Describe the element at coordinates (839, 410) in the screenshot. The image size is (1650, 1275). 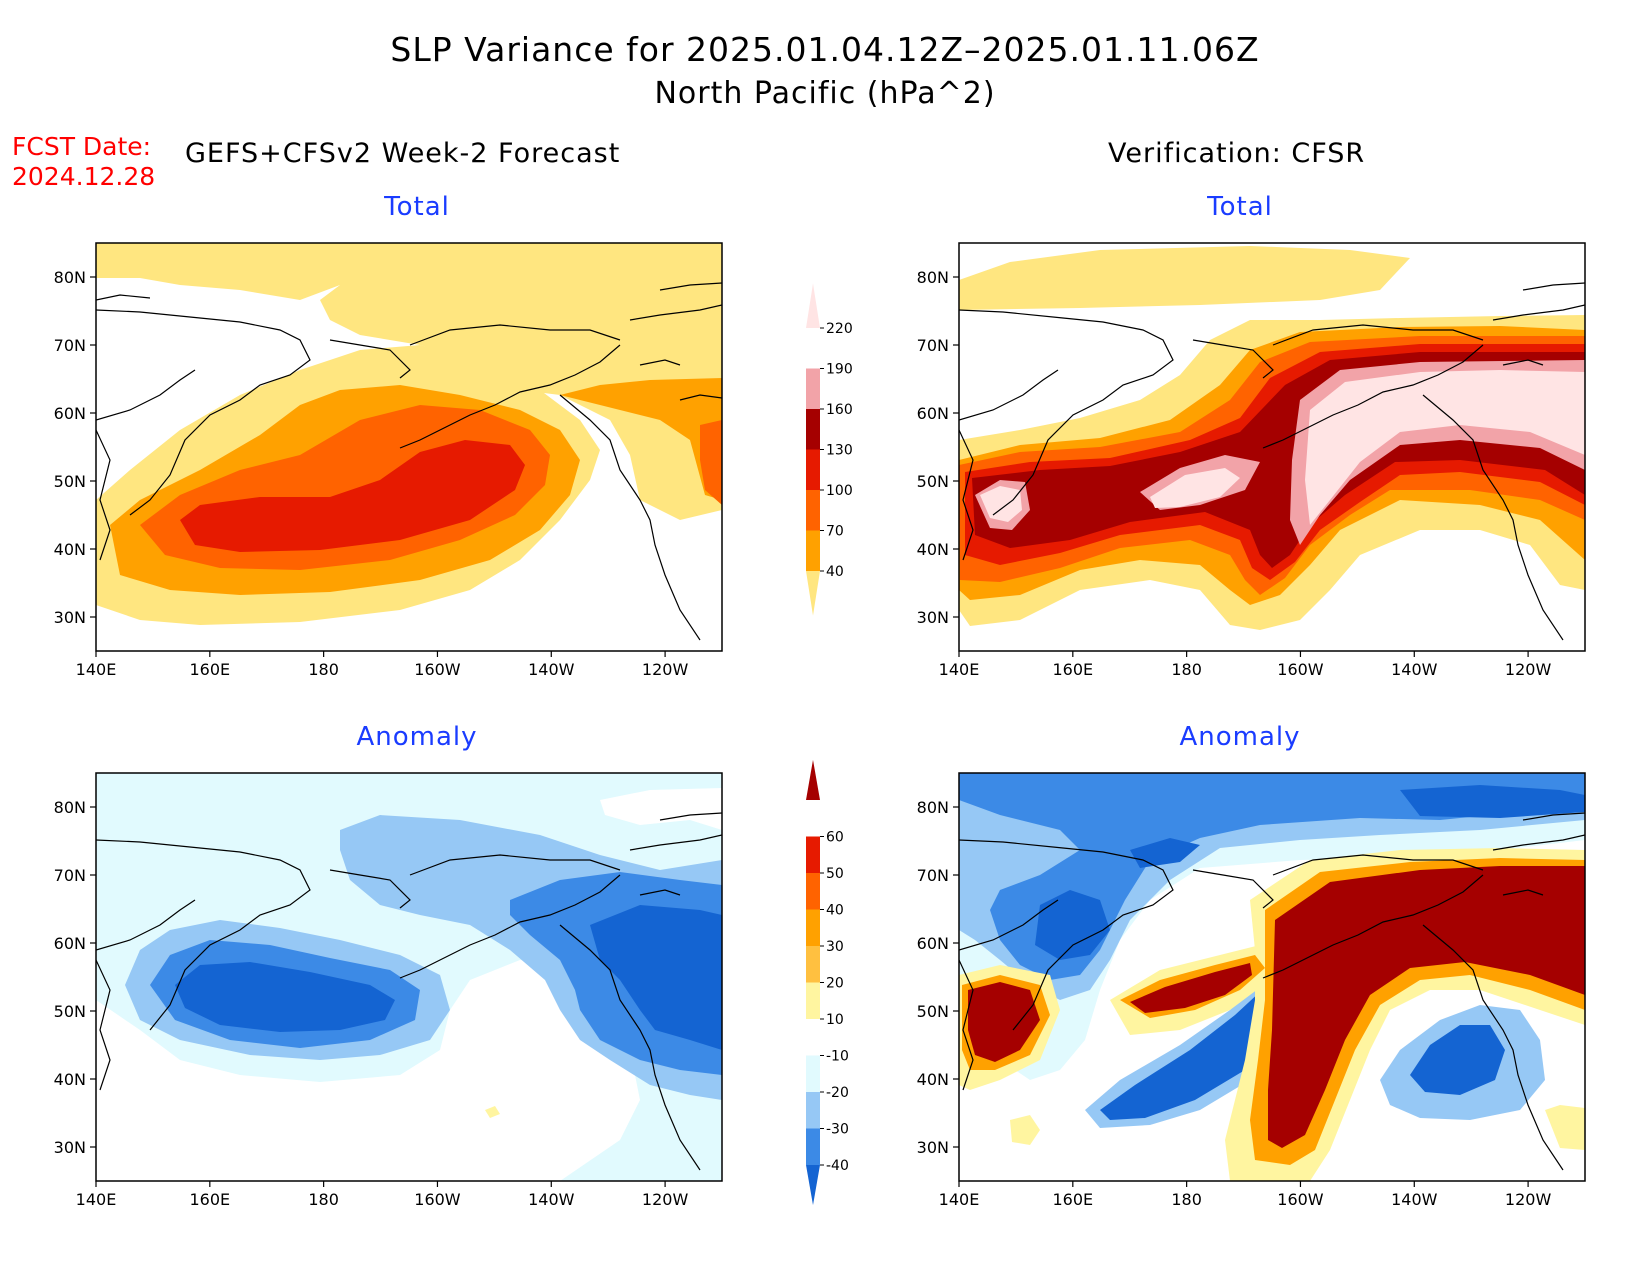
I see `colorbar-total-tick-label: 160` at that location.